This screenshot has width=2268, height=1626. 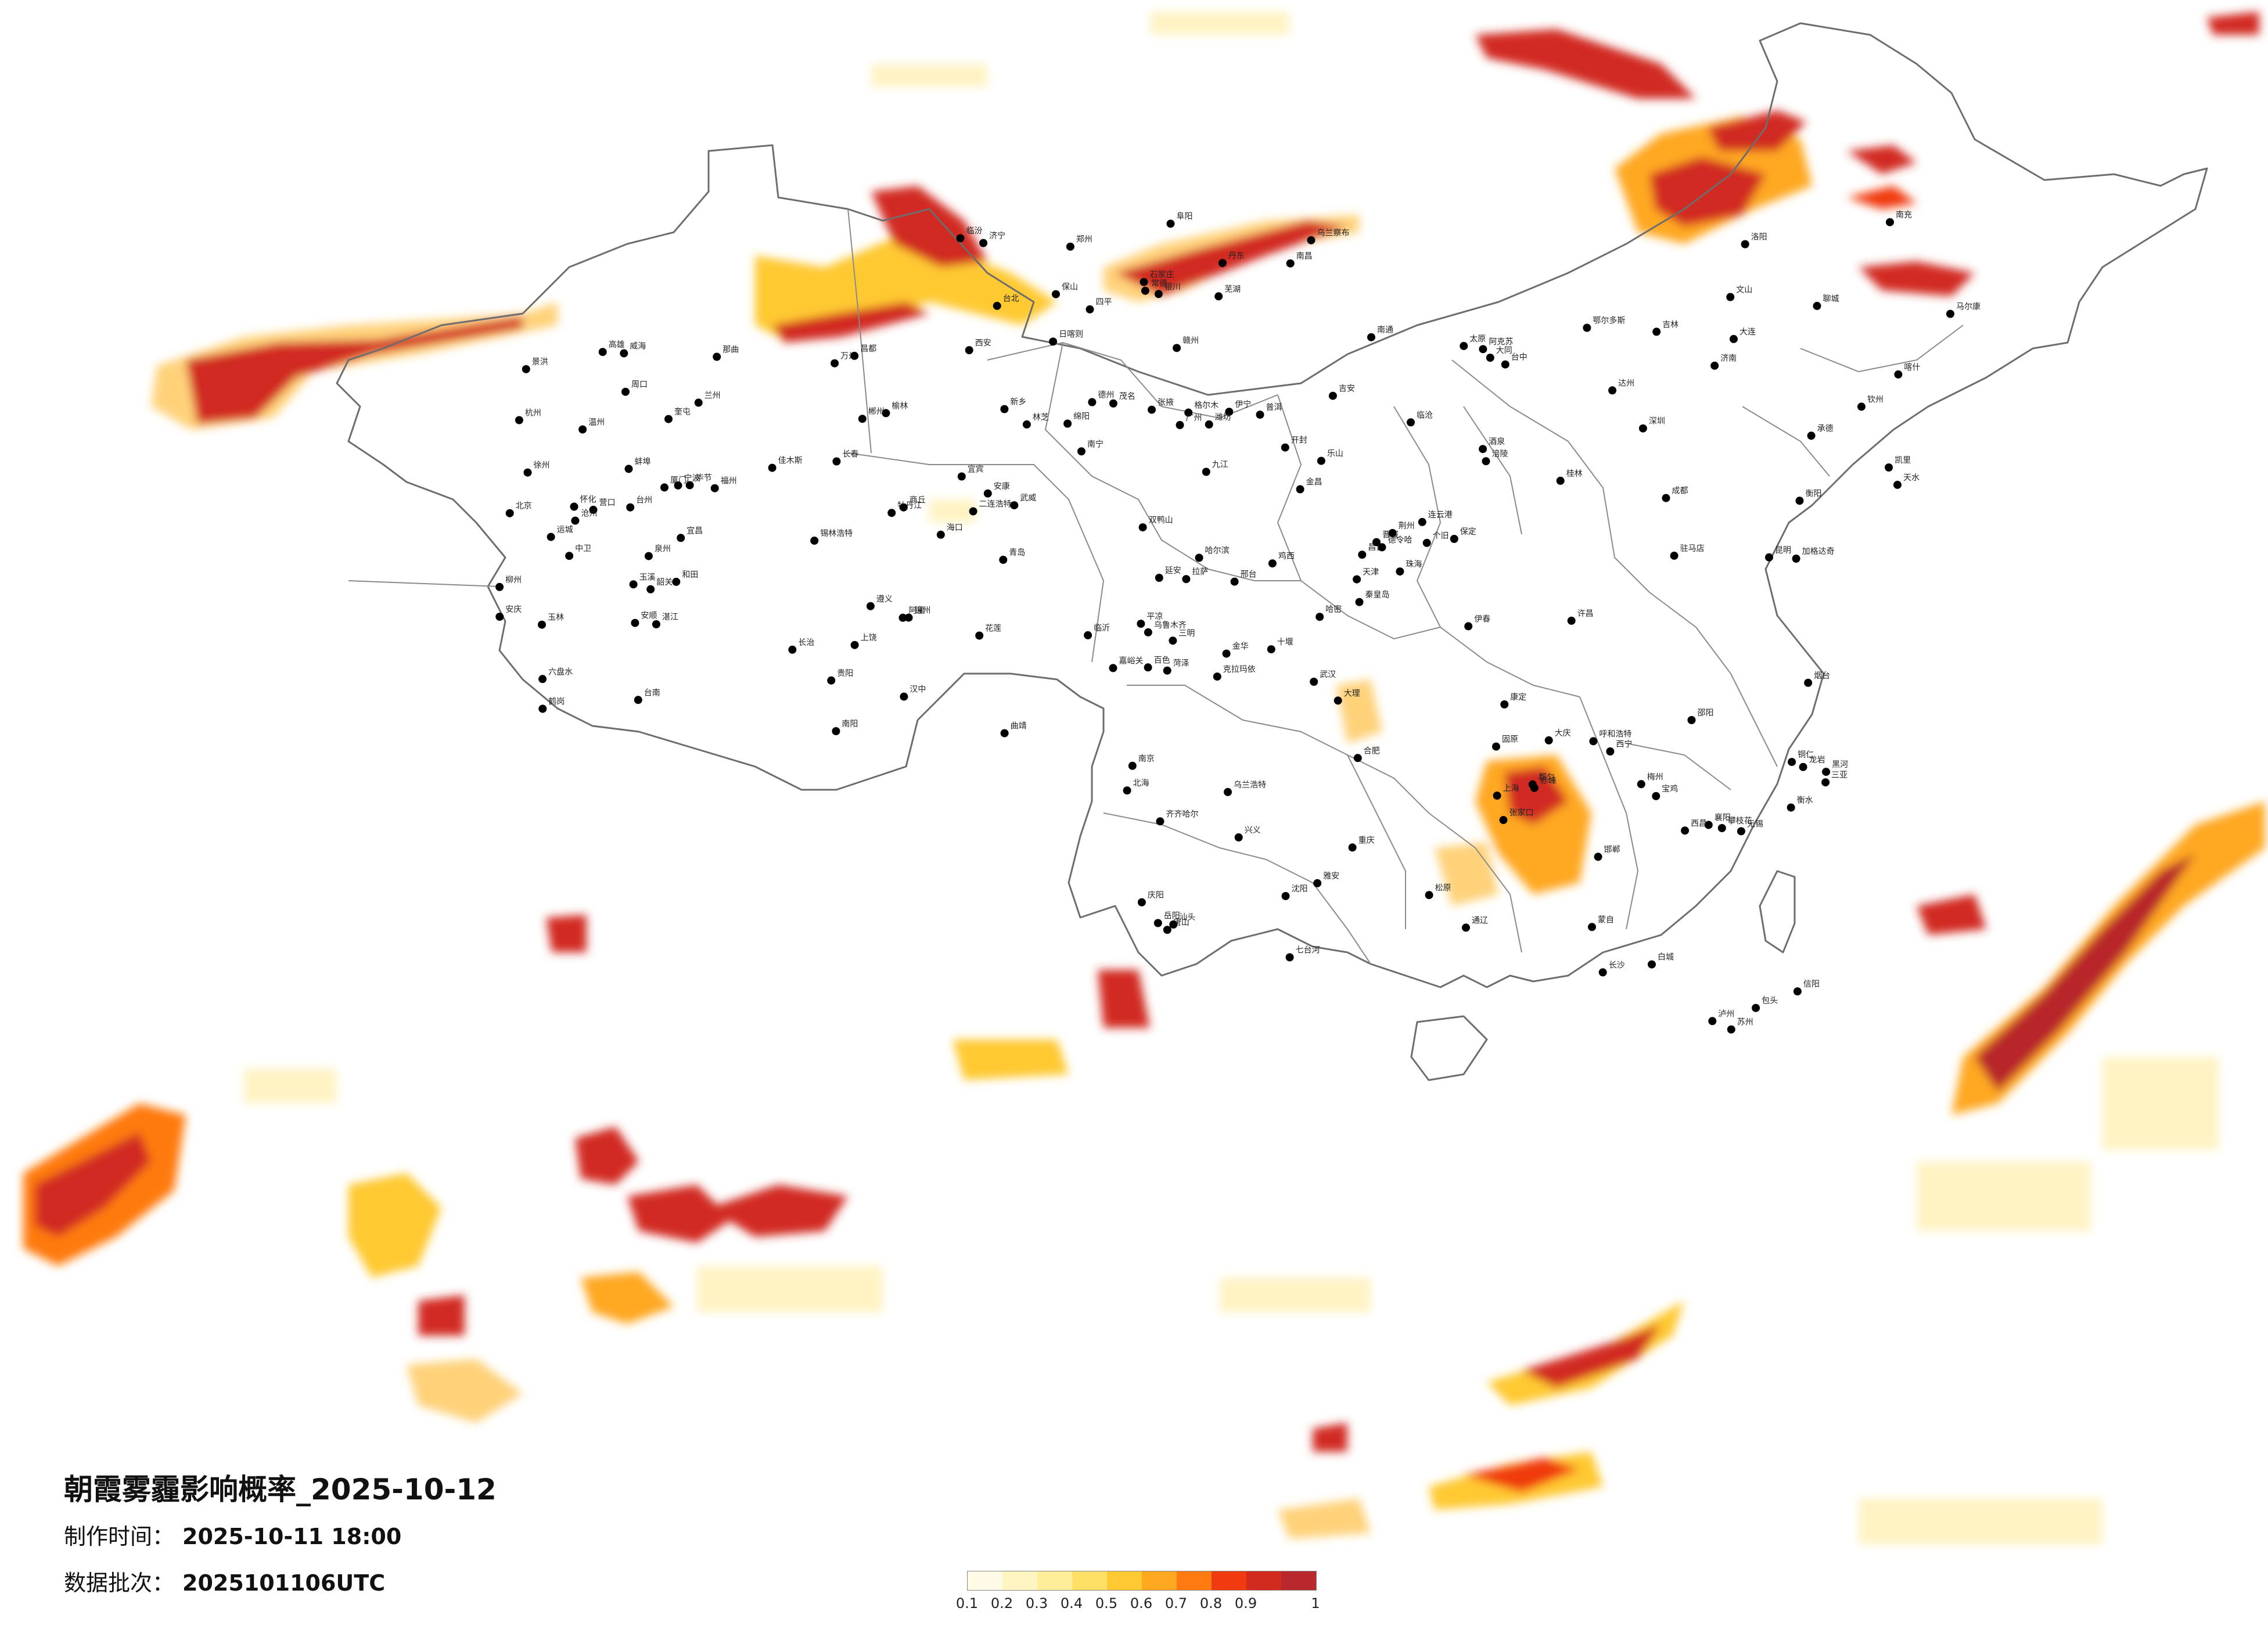 What do you see at coordinates (884, 599) in the screenshot?
I see `city-label: 遵义` at bounding box center [884, 599].